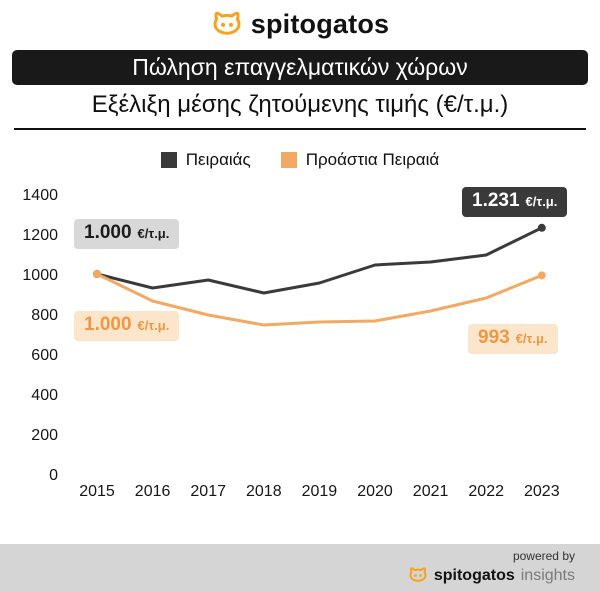 This screenshot has height=591, width=600. What do you see at coordinates (547, 575) in the screenshot?
I see `footer-brand-suffix: insights` at bounding box center [547, 575].